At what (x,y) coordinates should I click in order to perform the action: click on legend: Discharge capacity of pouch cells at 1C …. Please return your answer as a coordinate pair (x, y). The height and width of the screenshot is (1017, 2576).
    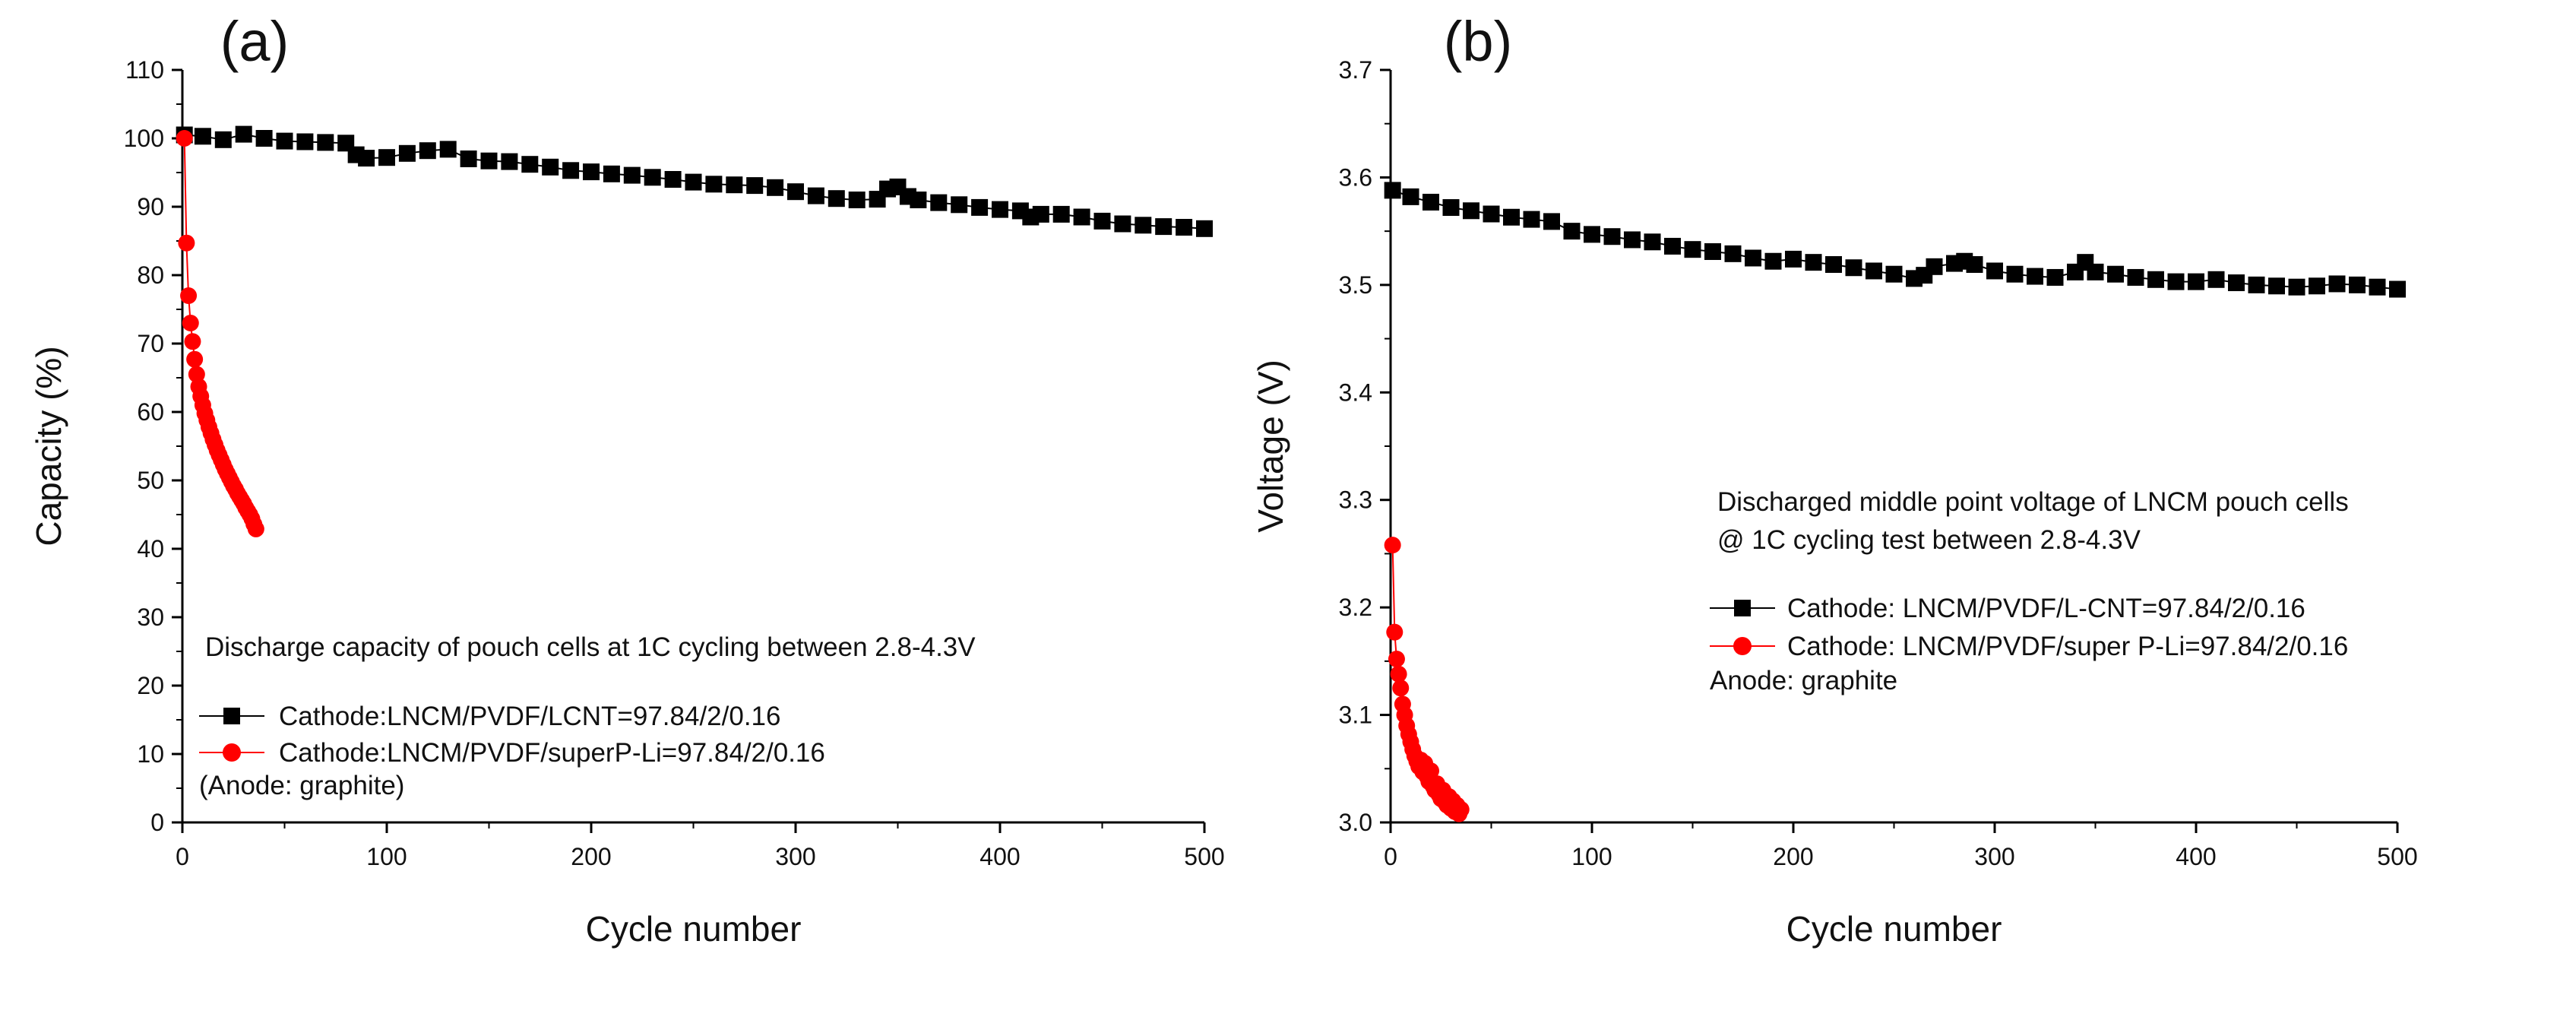
    Looking at the image, I should click on (587, 716).